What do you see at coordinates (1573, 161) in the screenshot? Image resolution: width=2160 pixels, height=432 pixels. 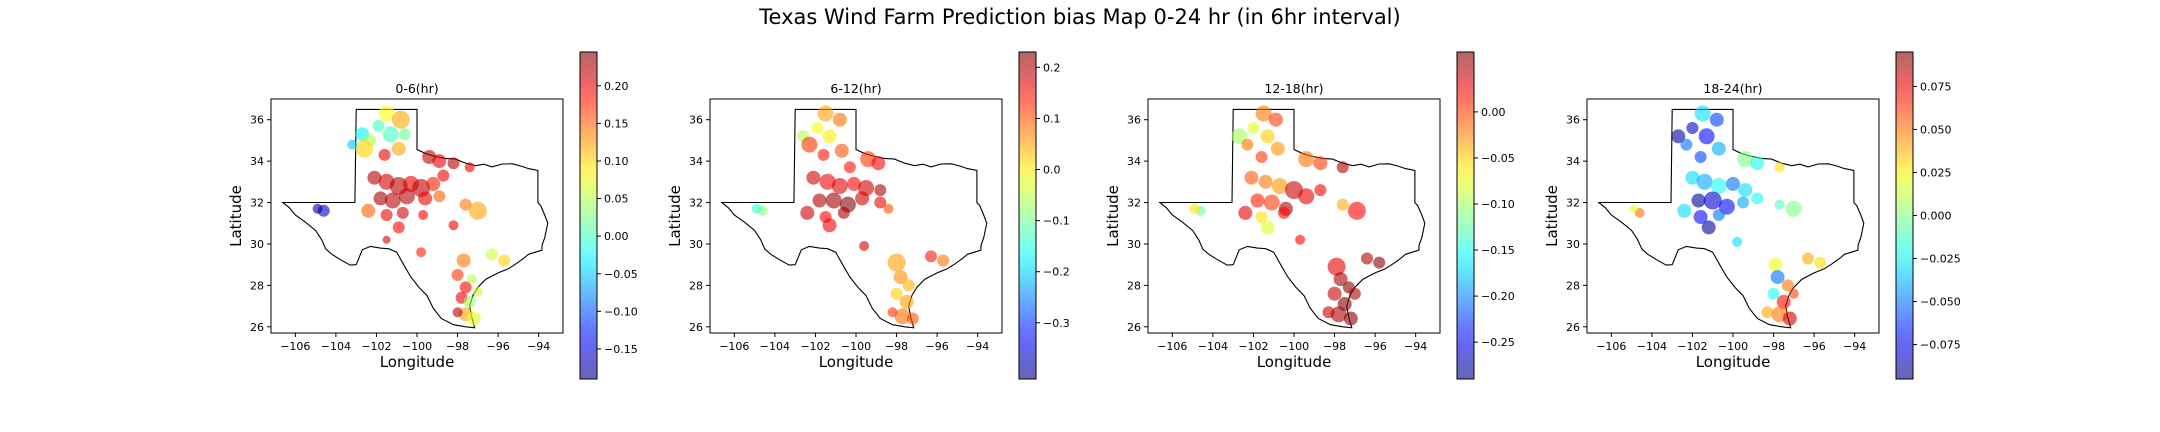 I see `y-tick-label: 34` at bounding box center [1573, 161].